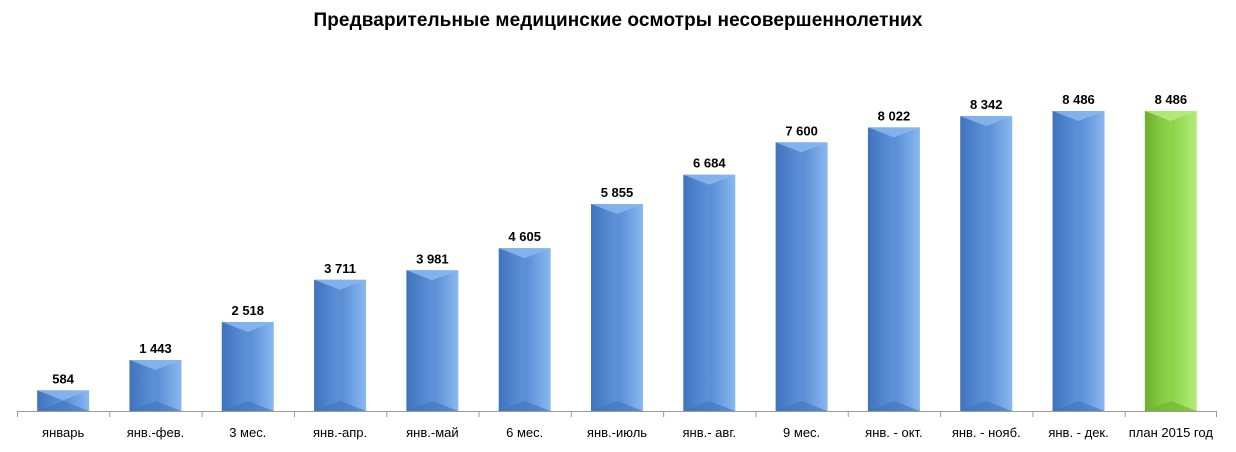 This screenshot has width=1236, height=452. What do you see at coordinates (432, 432) in the screenshot?
I see `x-tick-label: янв.-май` at bounding box center [432, 432].